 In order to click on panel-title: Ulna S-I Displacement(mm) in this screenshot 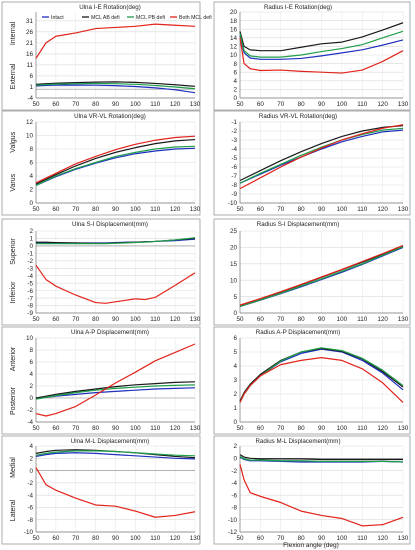, I will do `click(110, 224)`.